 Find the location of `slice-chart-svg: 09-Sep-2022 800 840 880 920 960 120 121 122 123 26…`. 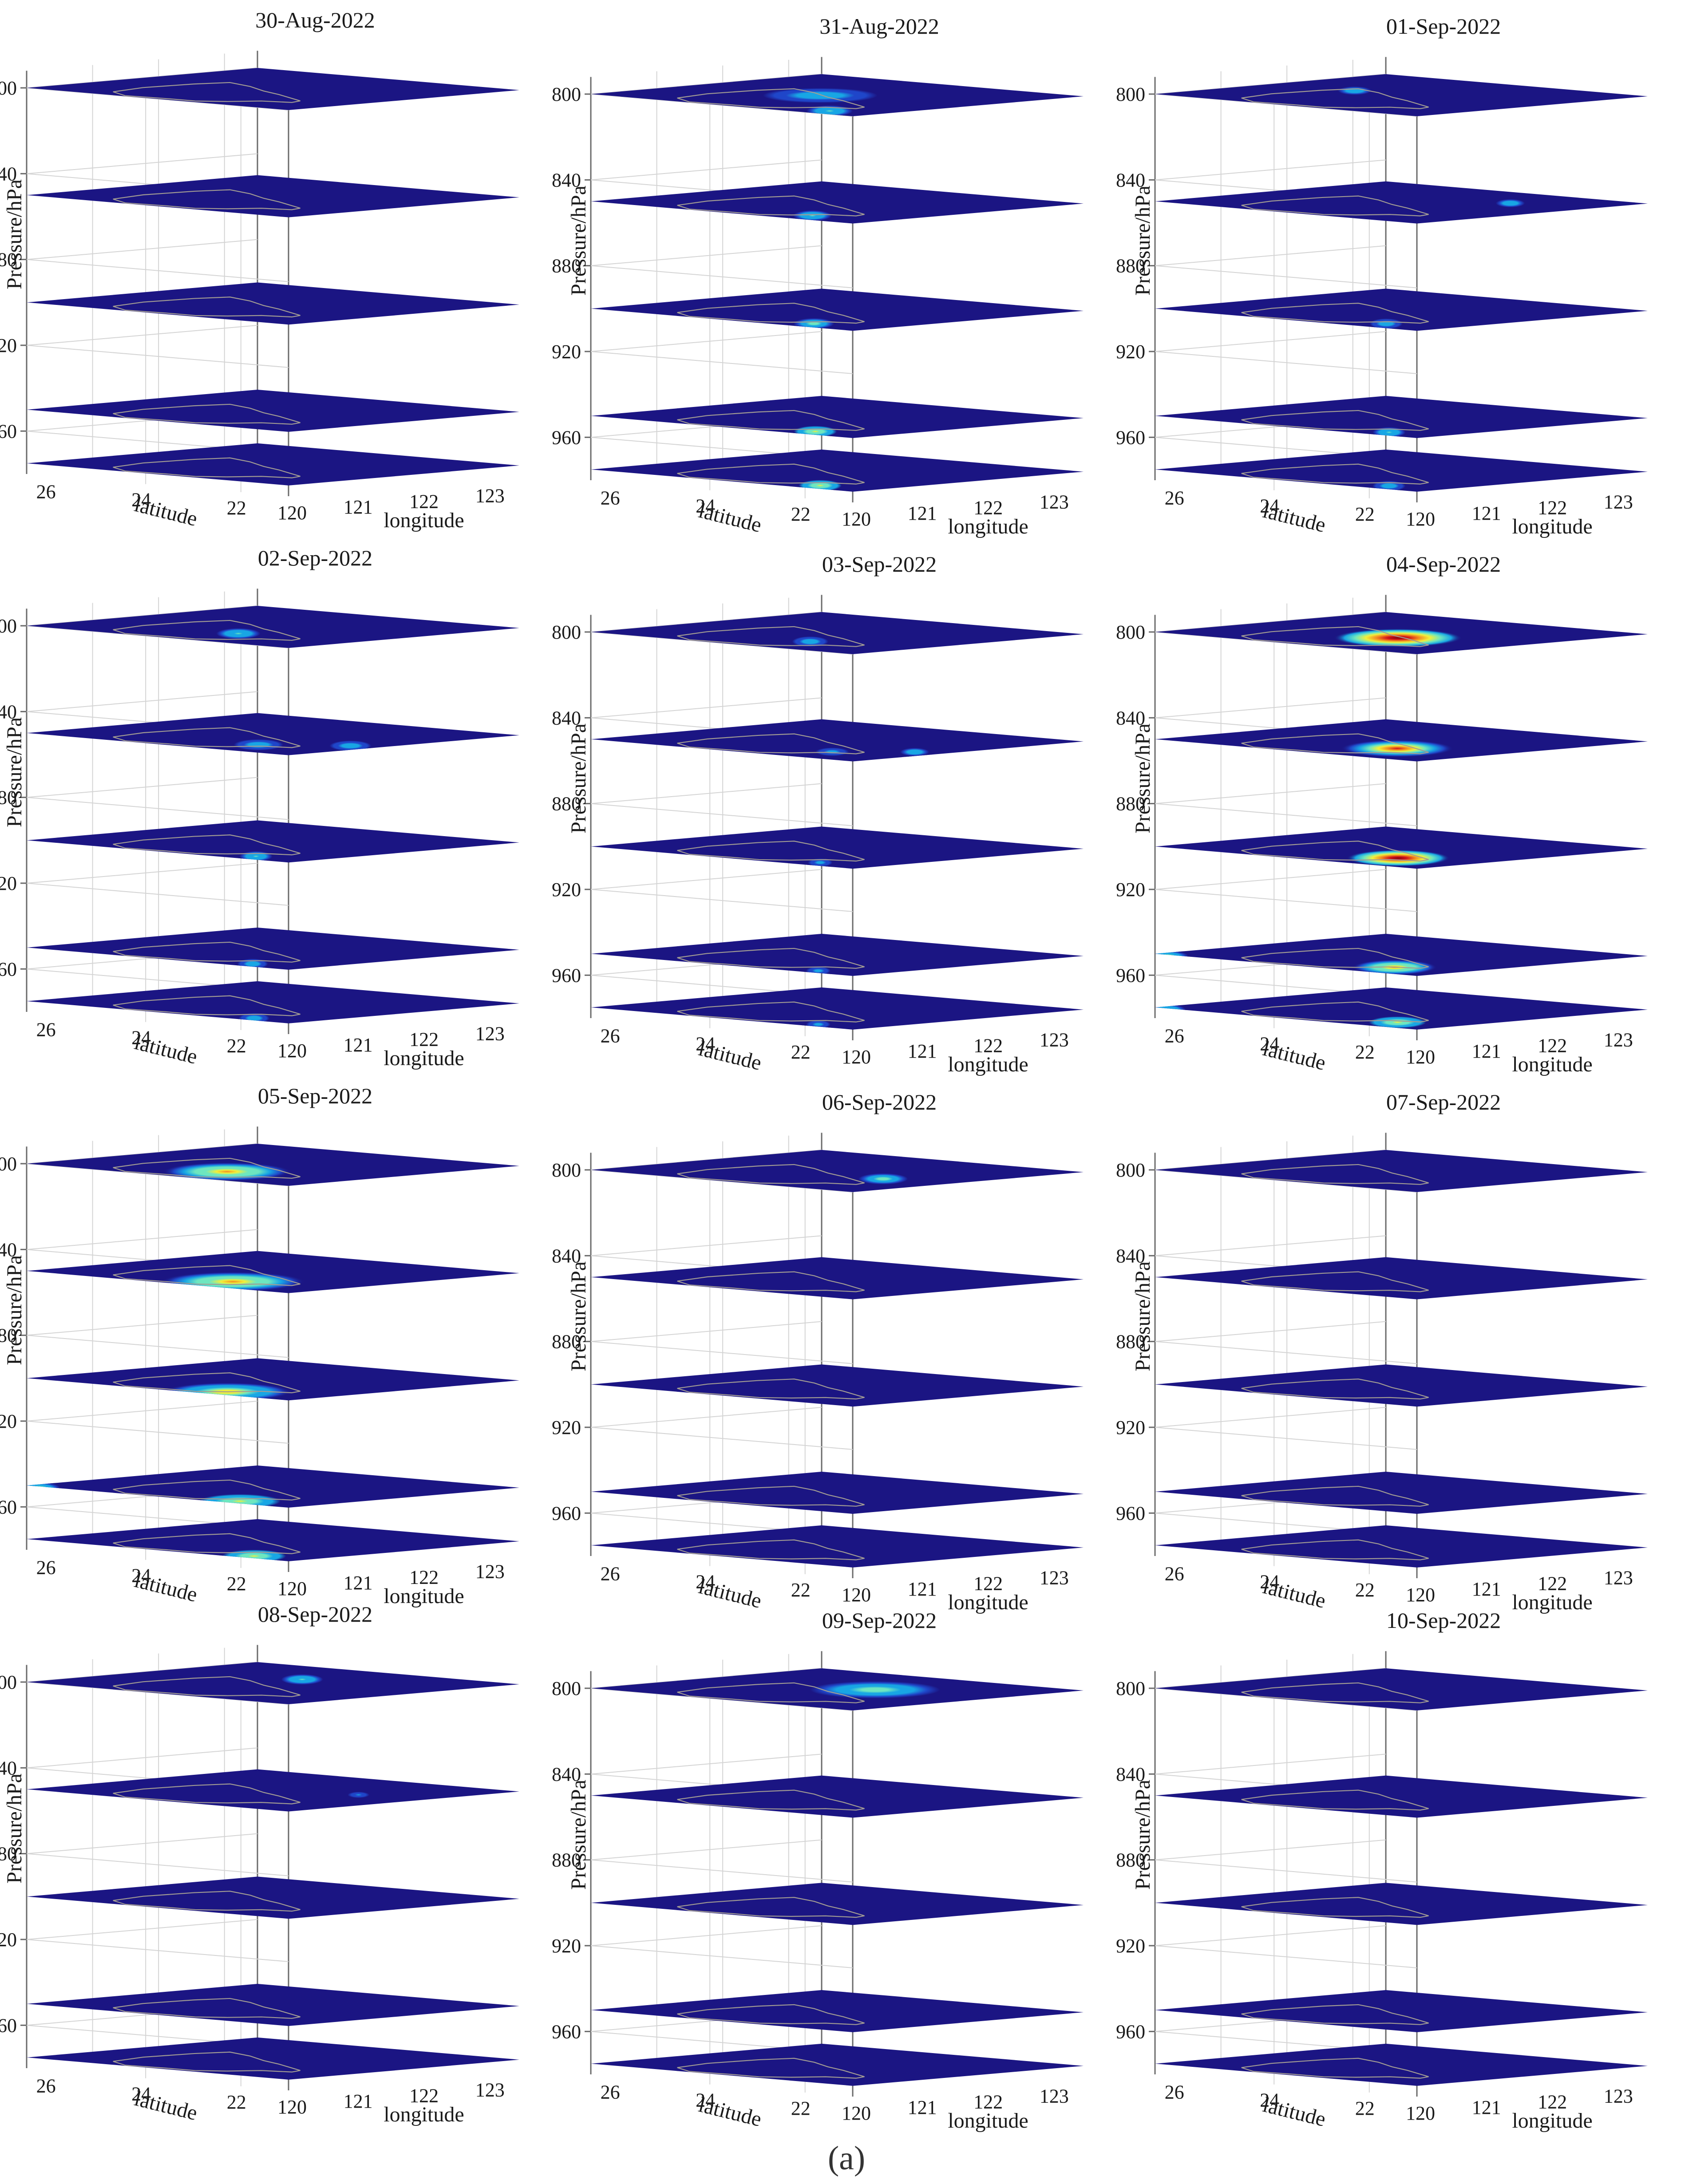

slice-chart-svg: 09-Sep-2022 800 840 880 920 960 120 121 122 123 26… is located at coordinates (818, 1870).